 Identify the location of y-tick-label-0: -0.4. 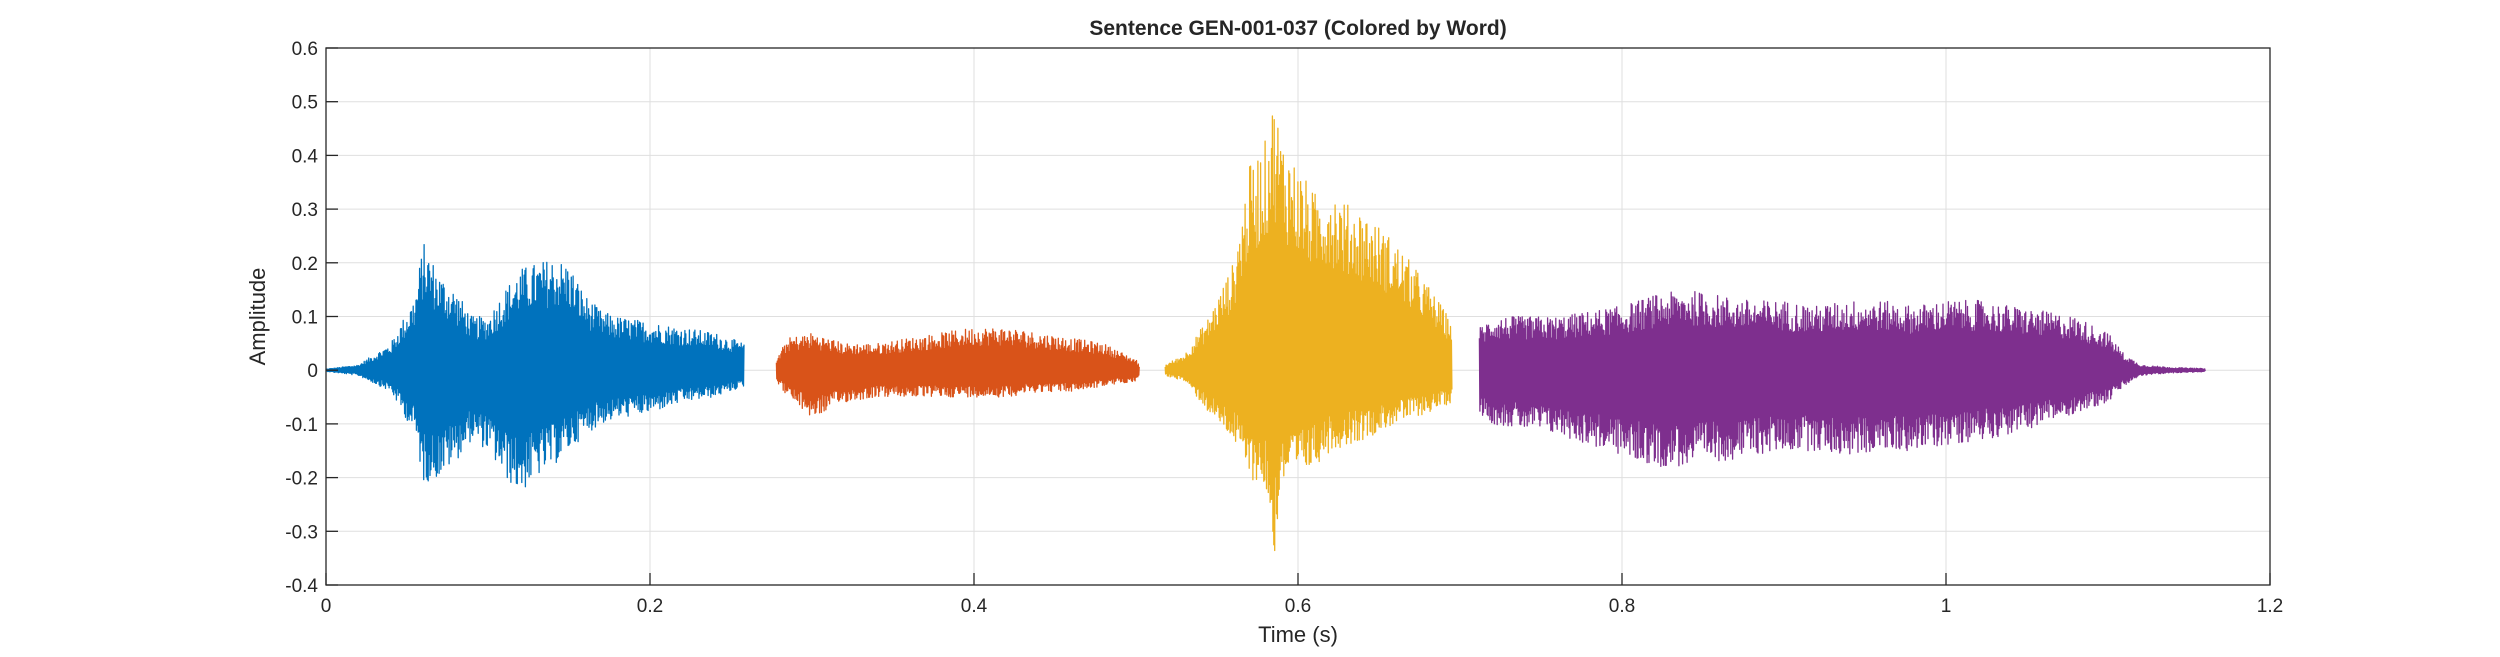
(301, 586).